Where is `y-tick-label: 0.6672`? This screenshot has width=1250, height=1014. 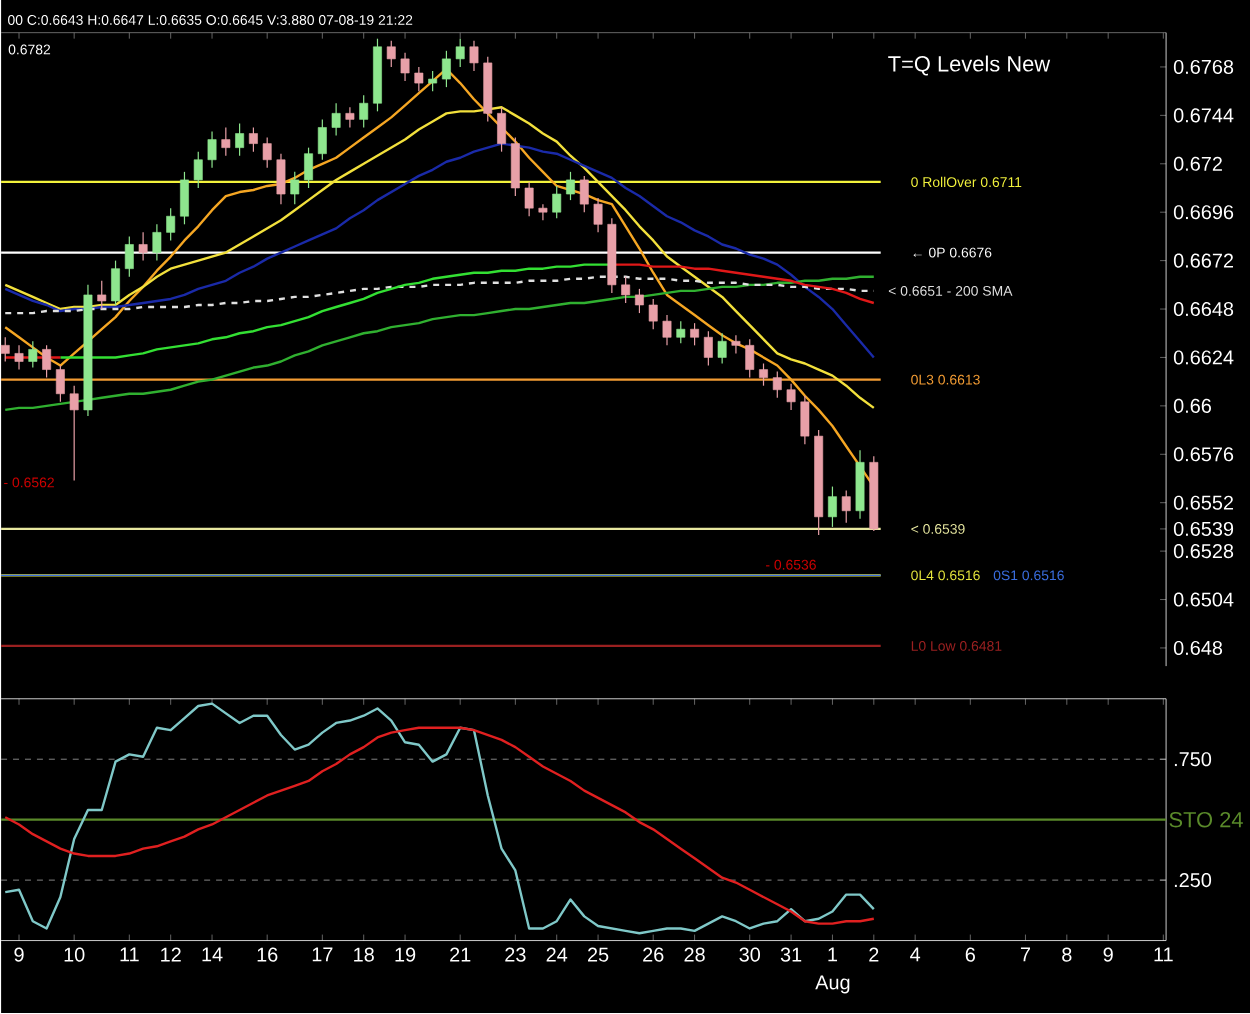
y-tick-label: 0.6672 is located at coordinates (1203, 261).